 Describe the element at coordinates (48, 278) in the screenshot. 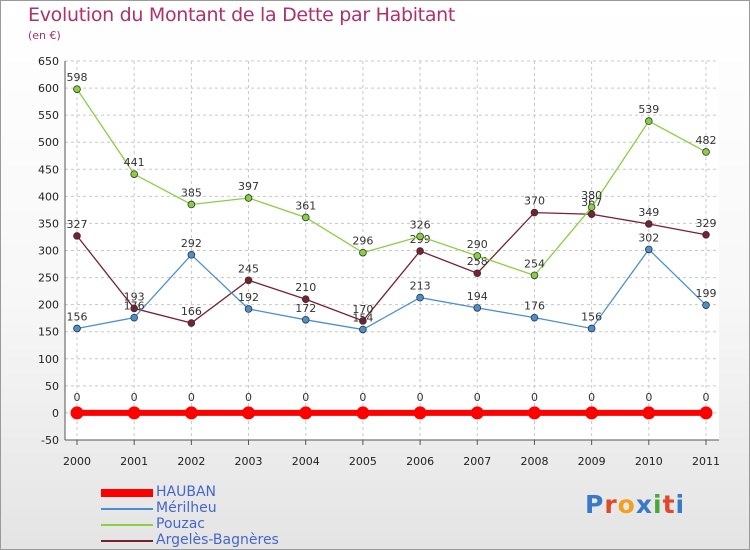

I see `y-tick-label: 250` at that location.